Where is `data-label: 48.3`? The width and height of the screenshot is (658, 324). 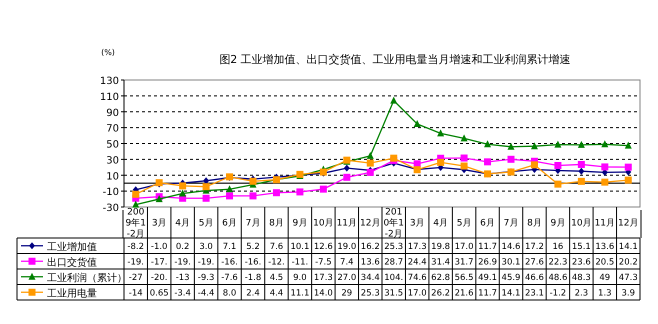 data-label: 48.3 is located at coordinates (581, 277).